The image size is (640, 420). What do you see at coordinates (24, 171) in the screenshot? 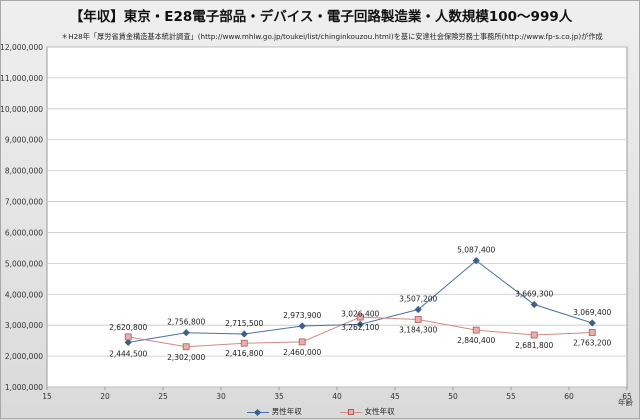
I see `y-tick-label: 8,000,000` at bounding box center [24, 171].